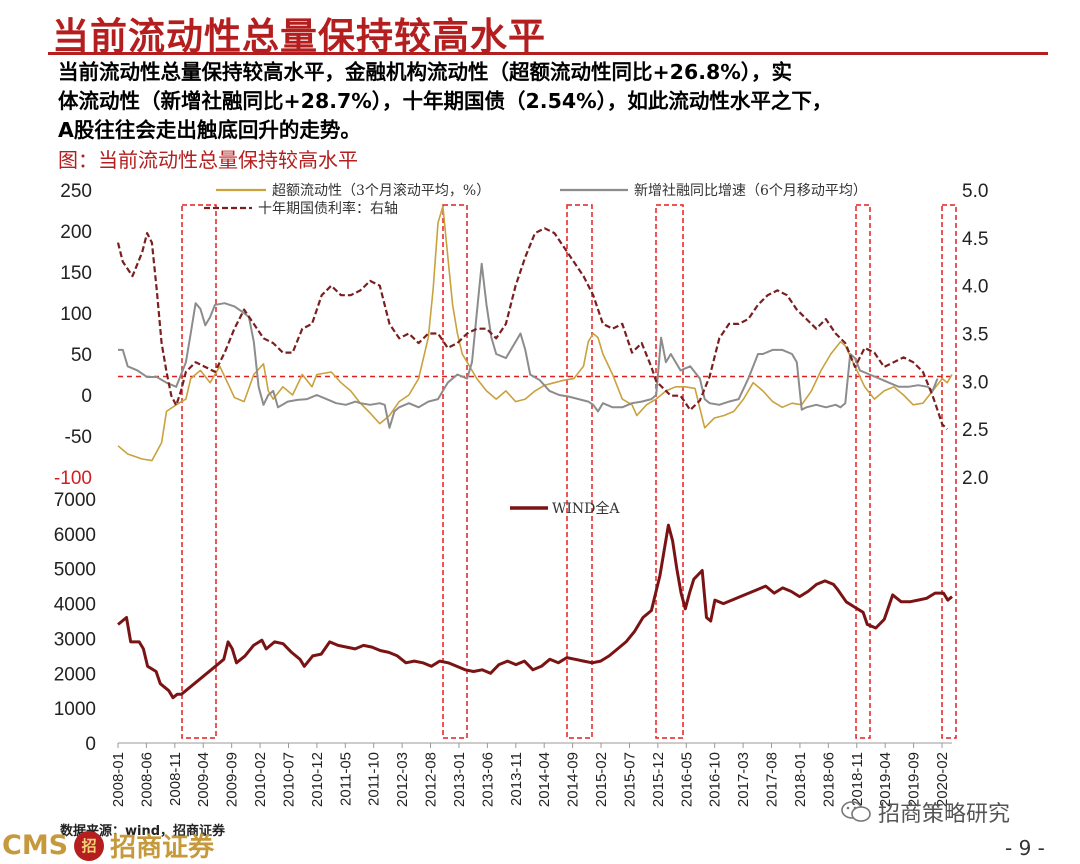  I want to click on left-axis-tick-label: 100, so click(76, 314).